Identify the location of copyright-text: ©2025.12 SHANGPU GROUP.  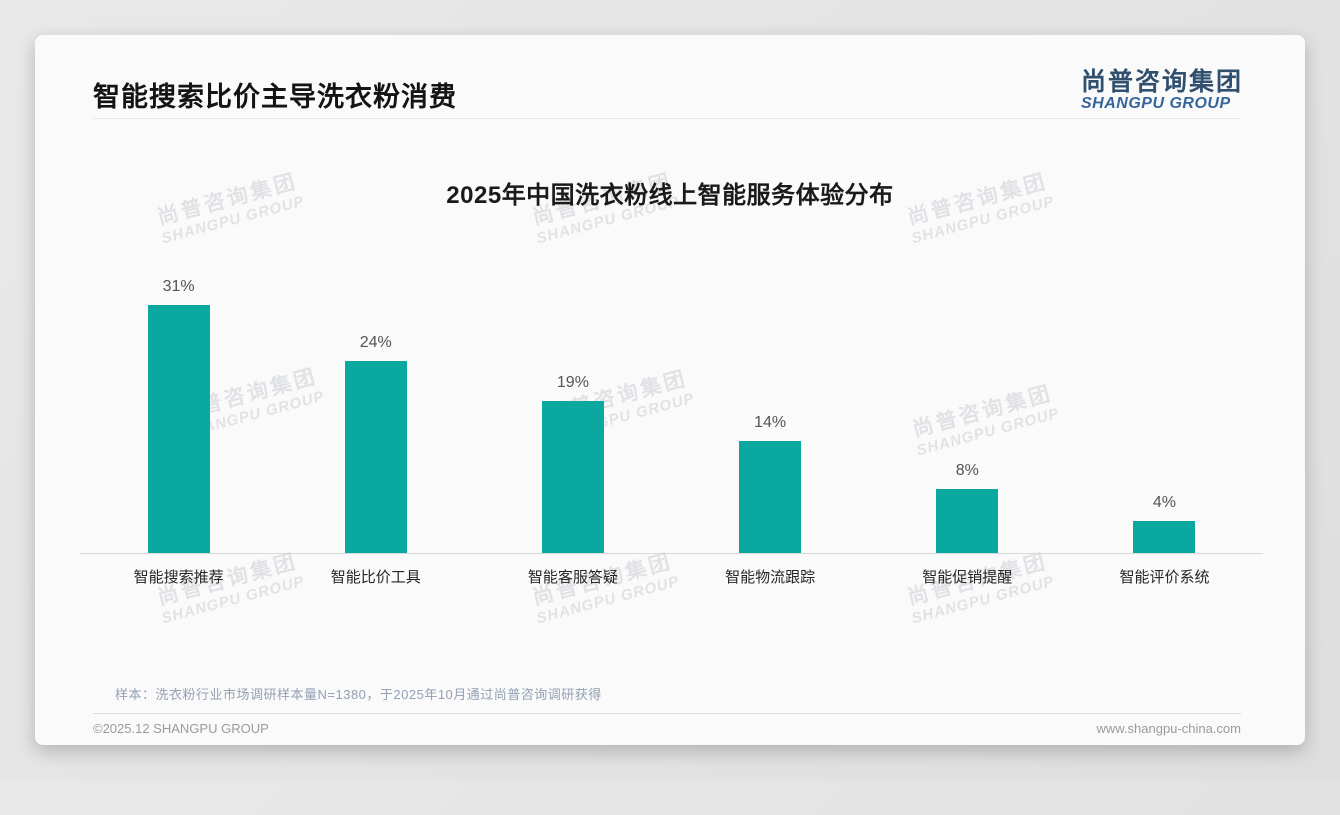
(181, 728).